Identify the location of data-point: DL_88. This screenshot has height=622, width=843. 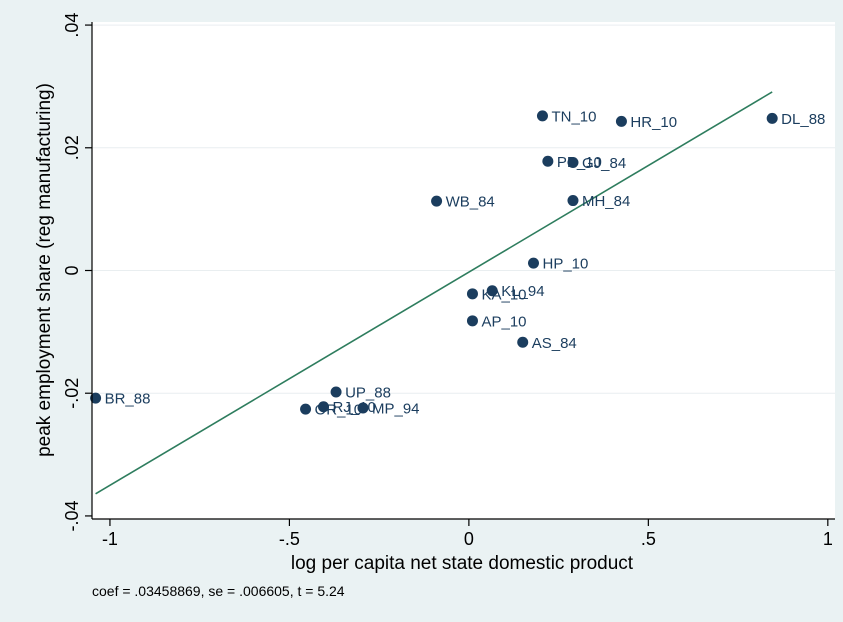
(795, 119).